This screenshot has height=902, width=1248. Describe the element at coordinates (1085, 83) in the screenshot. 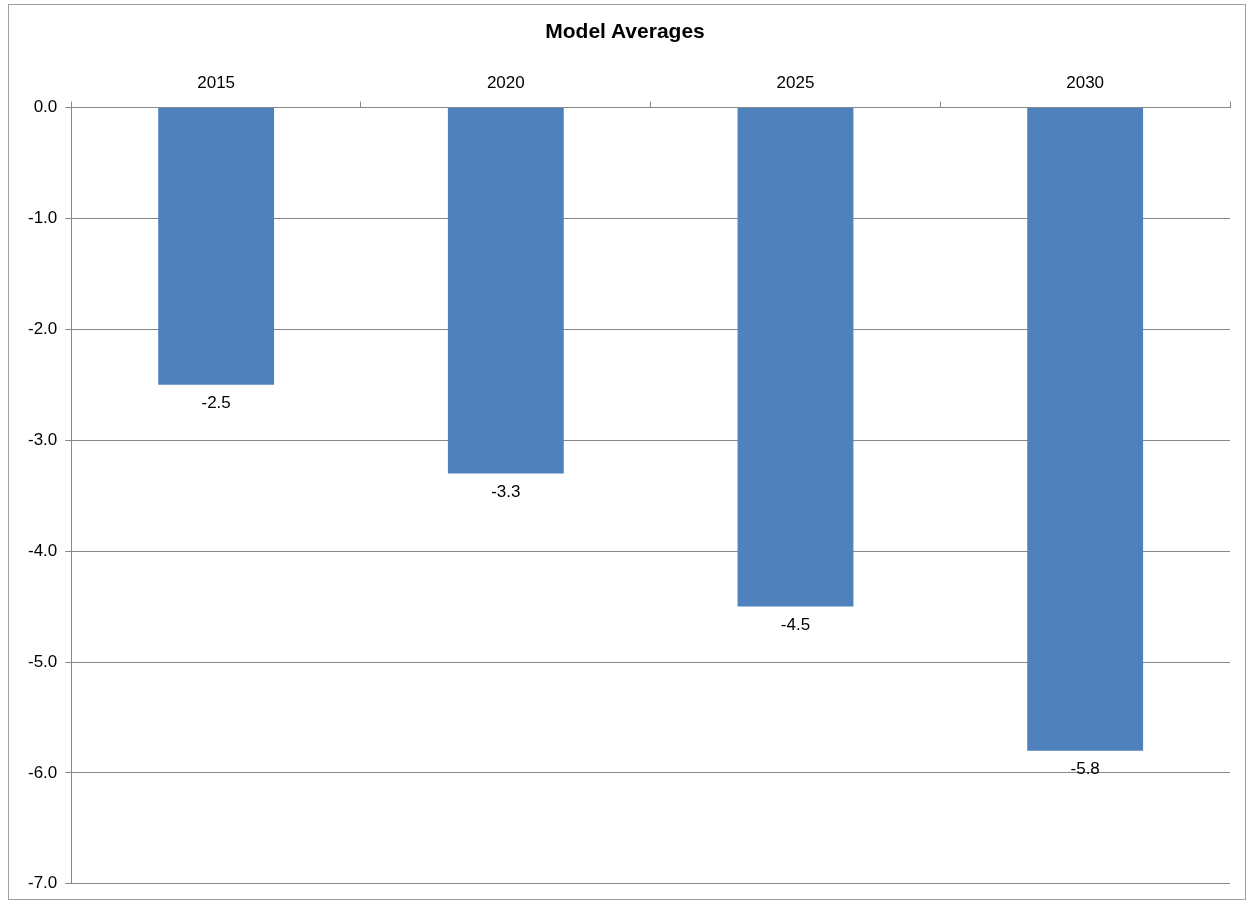

I see `x-tick-label: 2030` at that location.